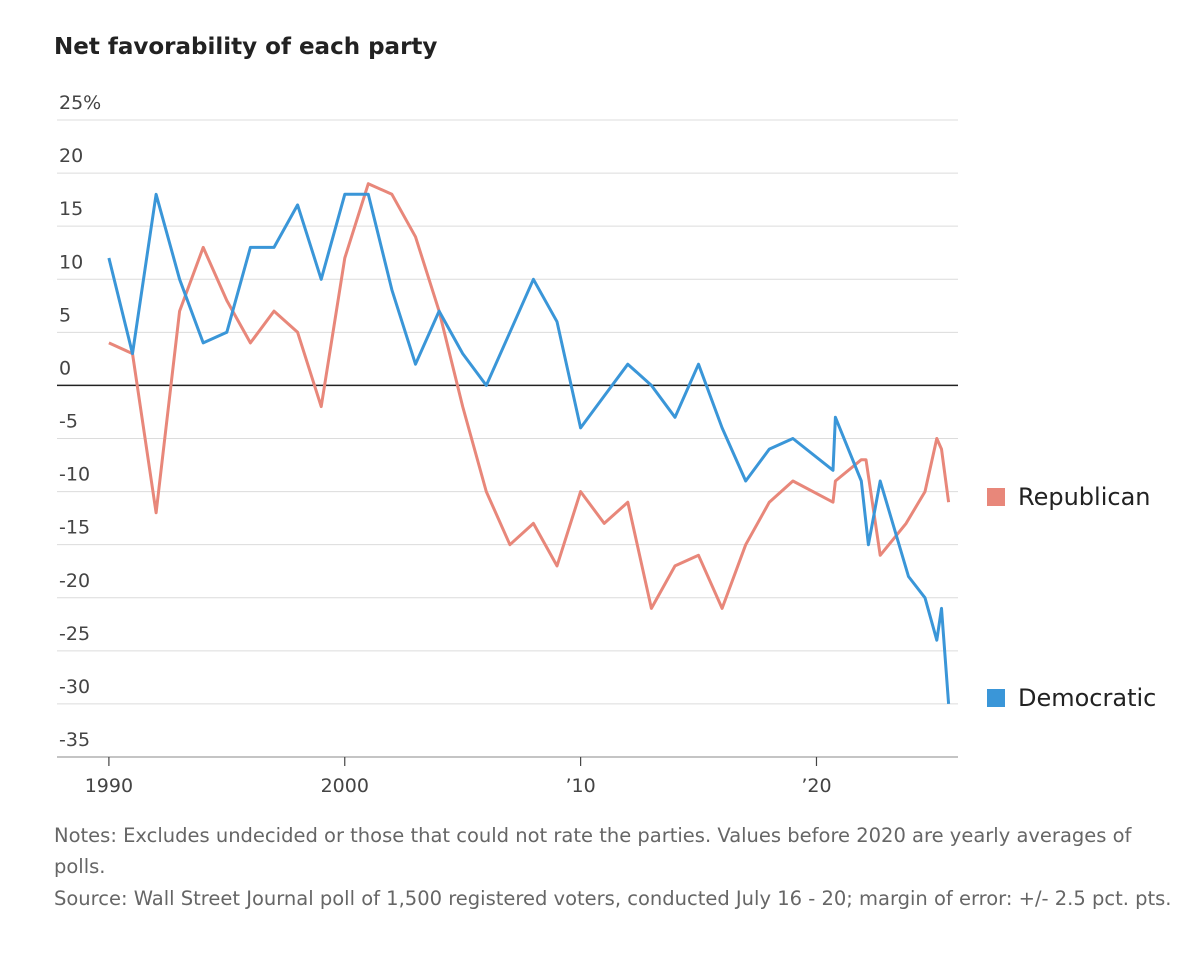 This screenshot has height=965, width=1200. Describe the element at coordinates (246, 47) in the screenshot. I see `chart-title: Net favorability of each party` at that location.